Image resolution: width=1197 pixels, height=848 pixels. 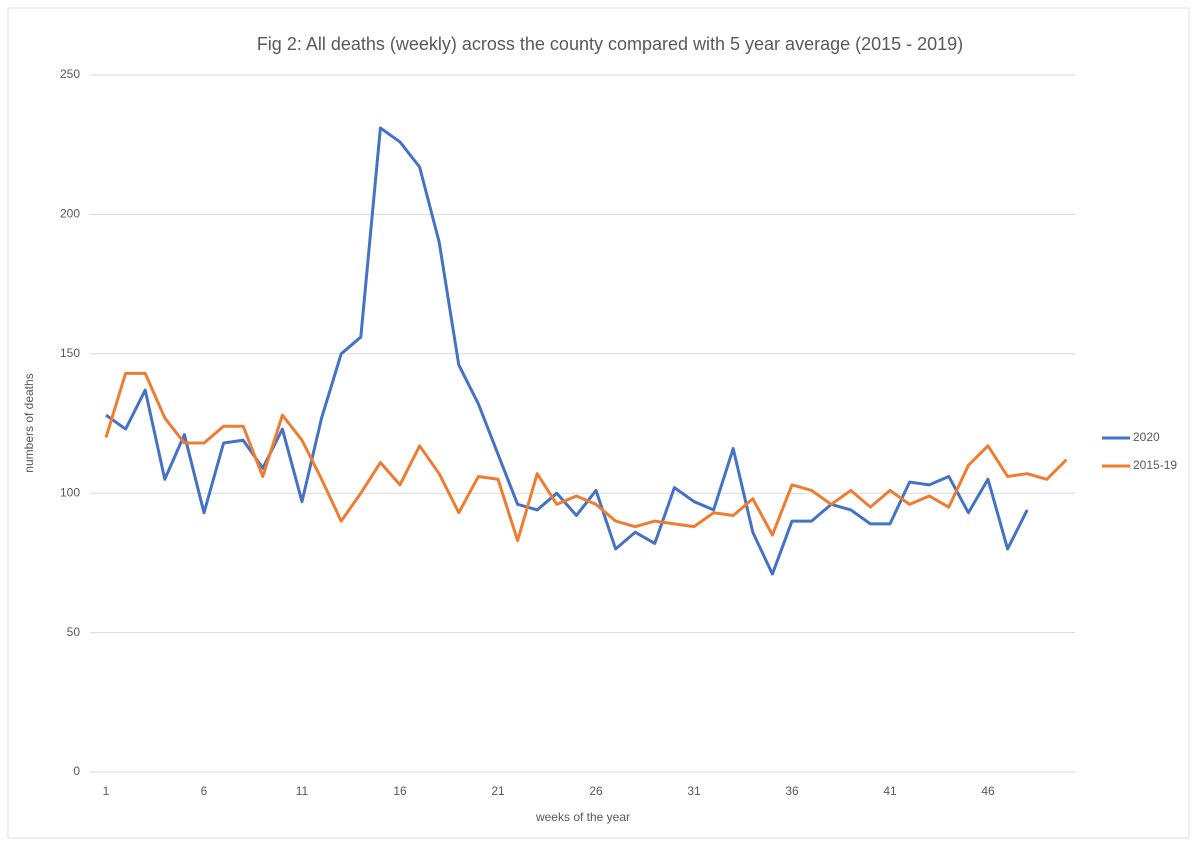 What do you see at coordinates (582, 817) in the screenshot?
I see `x-axis-label: weeks of the year` at bounding box center [582, 817].